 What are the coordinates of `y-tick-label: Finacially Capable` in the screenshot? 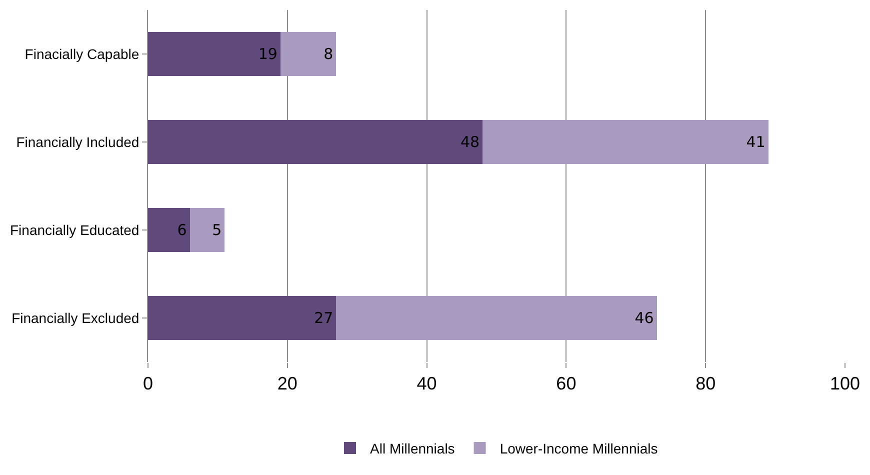 It's located at (82, 54).